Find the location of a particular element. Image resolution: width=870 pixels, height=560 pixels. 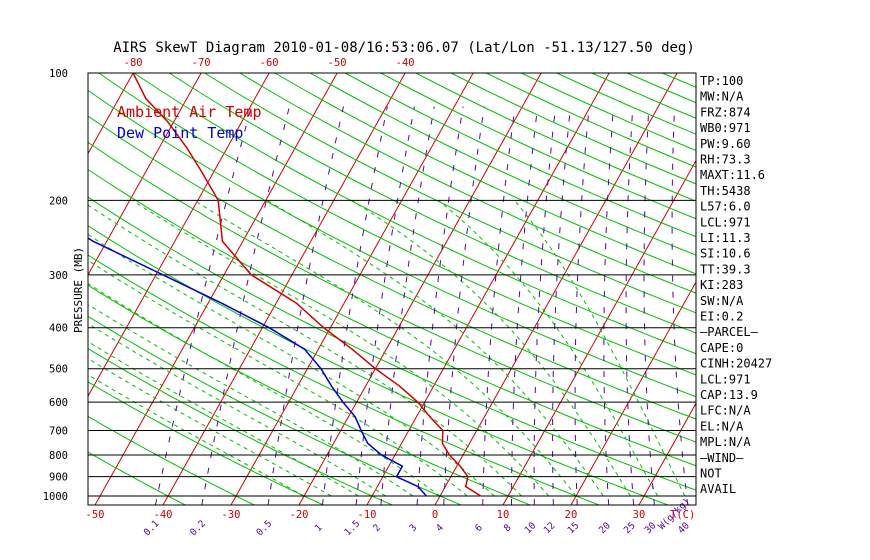

x-axis-unit-label: T(C) is located at coordinates (682, 515).